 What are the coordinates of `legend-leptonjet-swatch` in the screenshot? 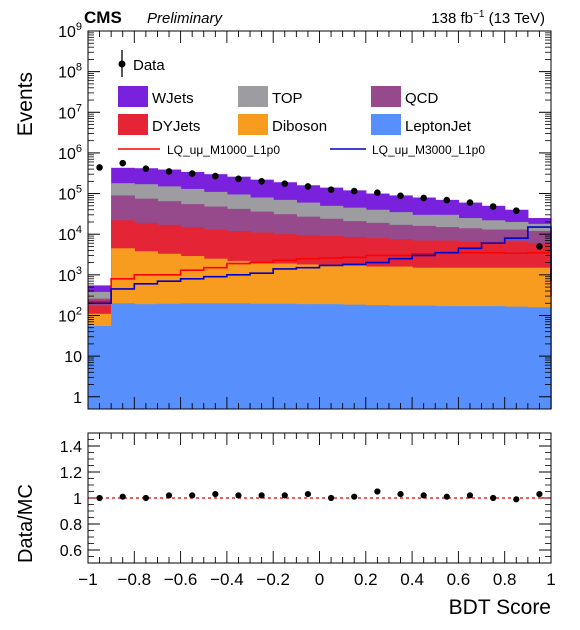 It's located at (386, 124).